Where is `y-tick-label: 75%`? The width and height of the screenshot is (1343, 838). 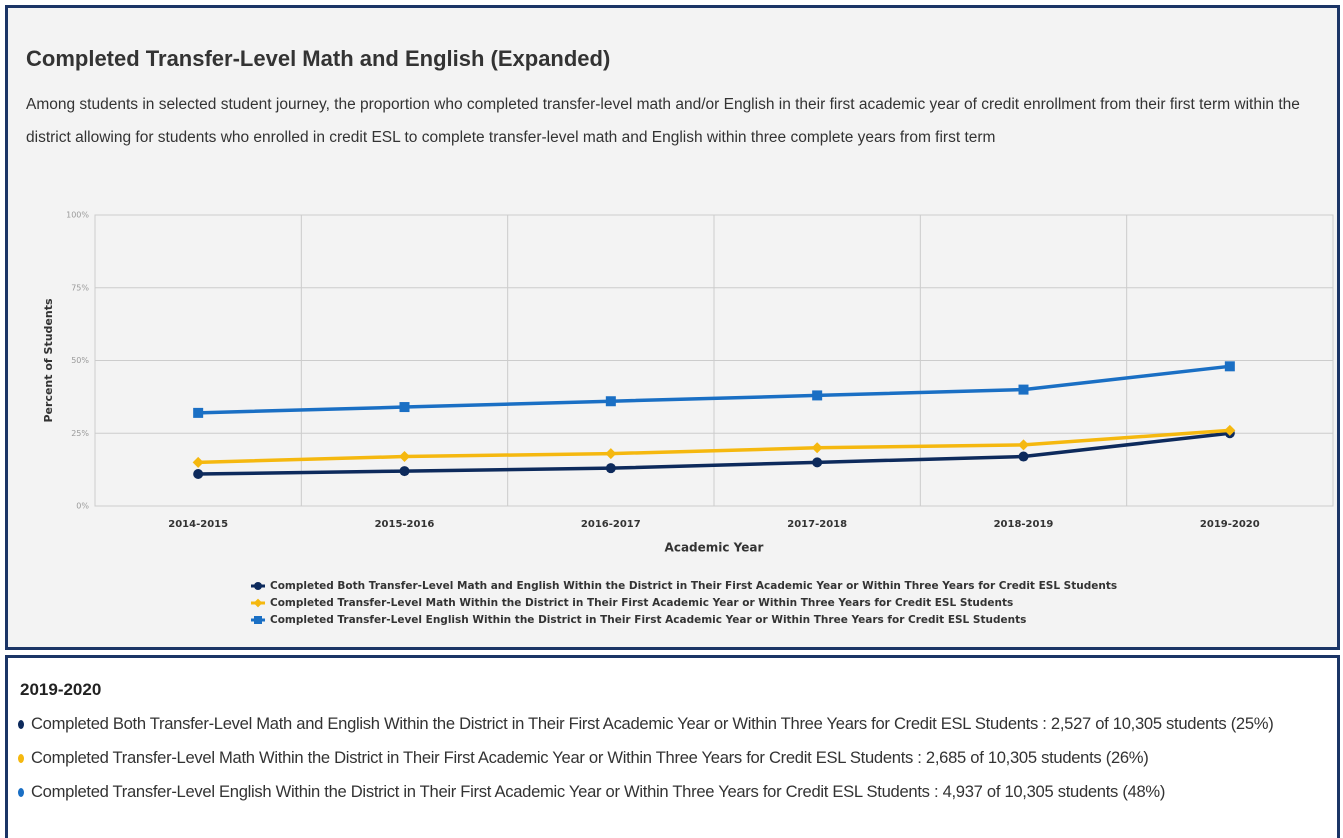 y-tick-label: 75% is located at coordinates (80, 287).